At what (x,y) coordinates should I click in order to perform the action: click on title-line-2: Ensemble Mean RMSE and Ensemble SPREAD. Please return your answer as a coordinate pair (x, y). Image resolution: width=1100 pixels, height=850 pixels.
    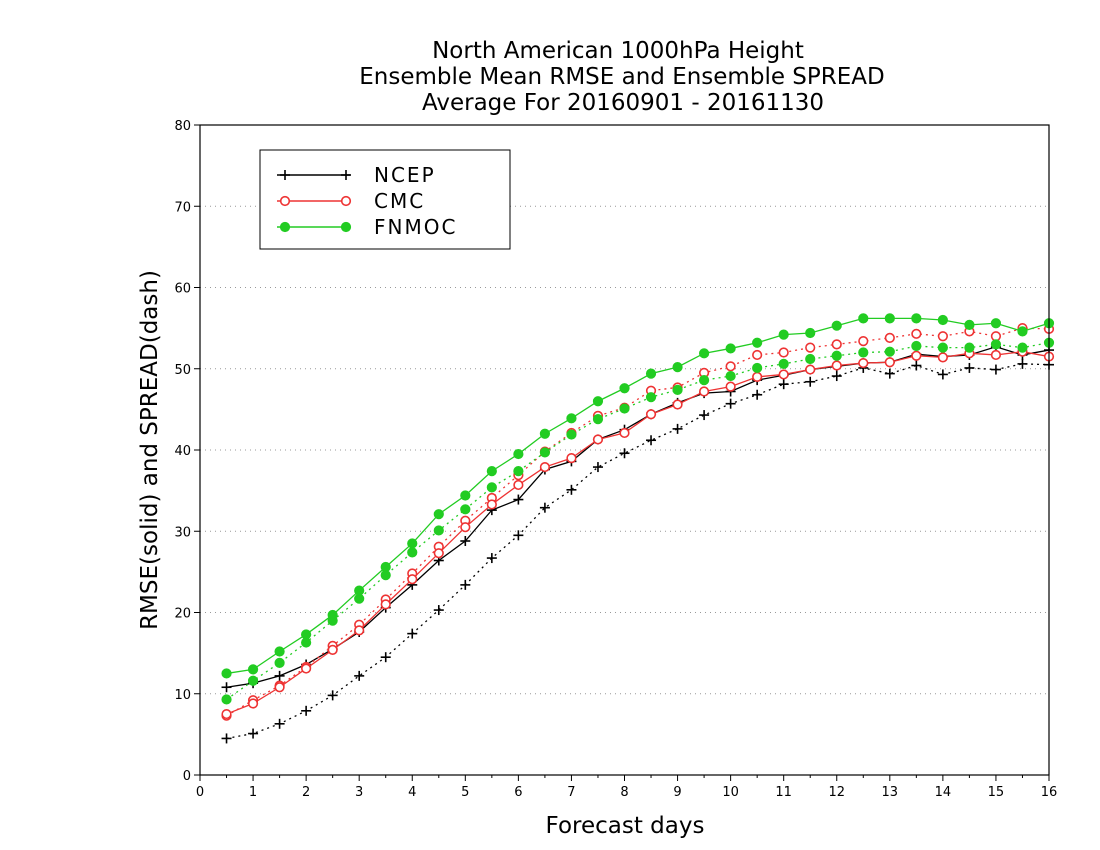
    Looking at the image, I should click on (621, 77).